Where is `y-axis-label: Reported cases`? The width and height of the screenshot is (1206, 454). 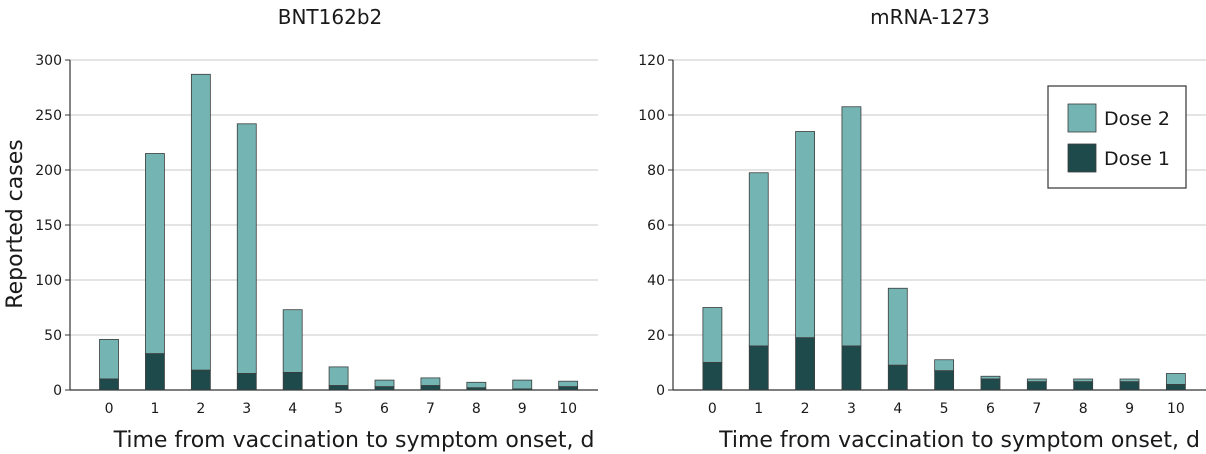 y-axis-label: Reported cases is located at coordinates (15, 223).